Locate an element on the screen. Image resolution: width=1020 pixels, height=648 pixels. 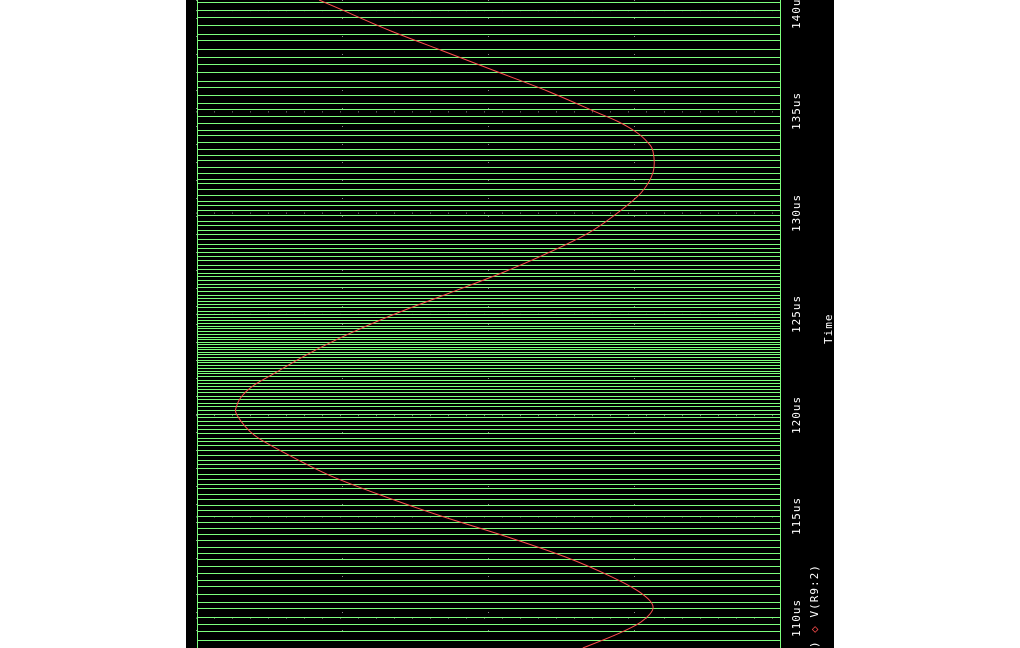
x-tick-label: 110us is located at coordinates (796, 617).